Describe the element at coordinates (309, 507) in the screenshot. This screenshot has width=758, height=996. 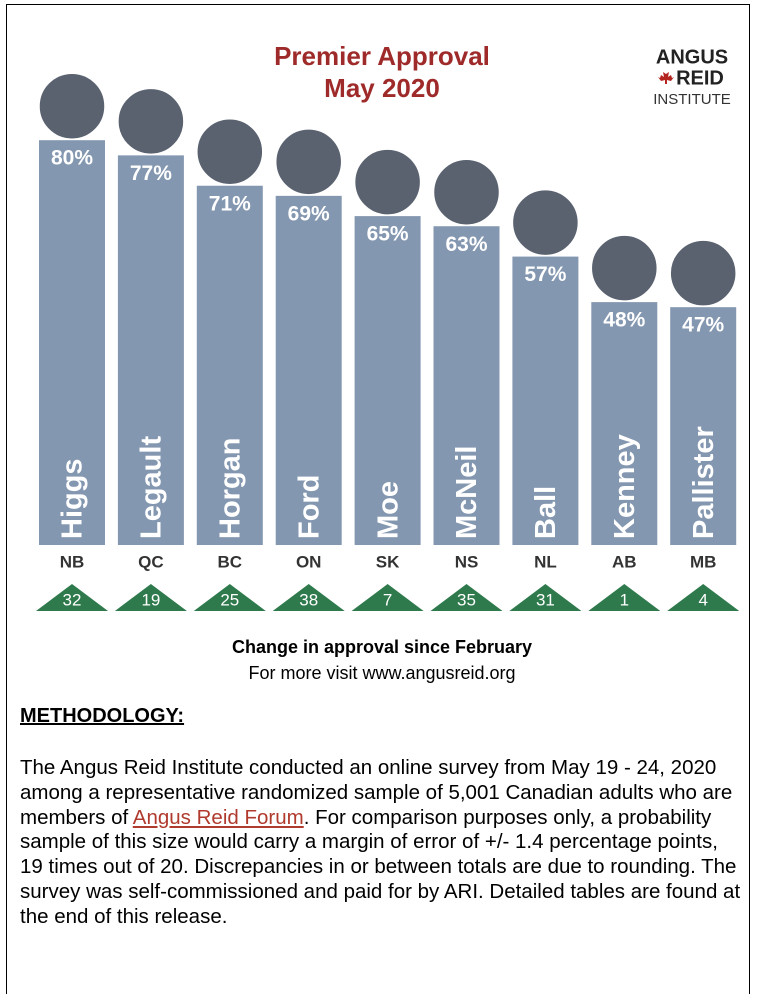
I see `category-label: Ford` at that location.